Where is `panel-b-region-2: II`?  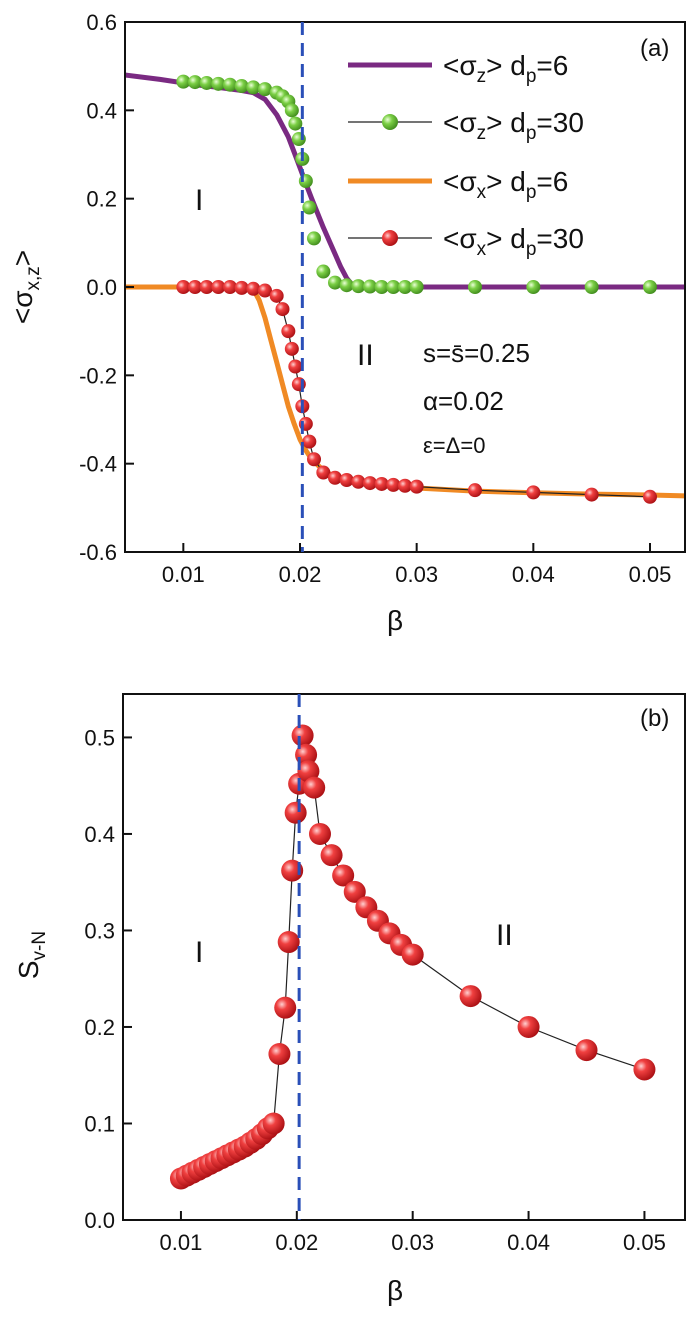
panel-b-region-2: II is located at coordinates (504, 935).